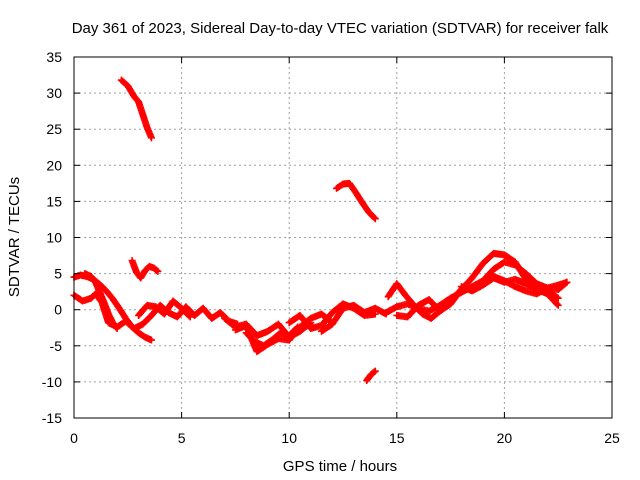 This screenshot has height=480, width=640. I want to click on x-axis-title: GPS time / hours, so click(340, 466).